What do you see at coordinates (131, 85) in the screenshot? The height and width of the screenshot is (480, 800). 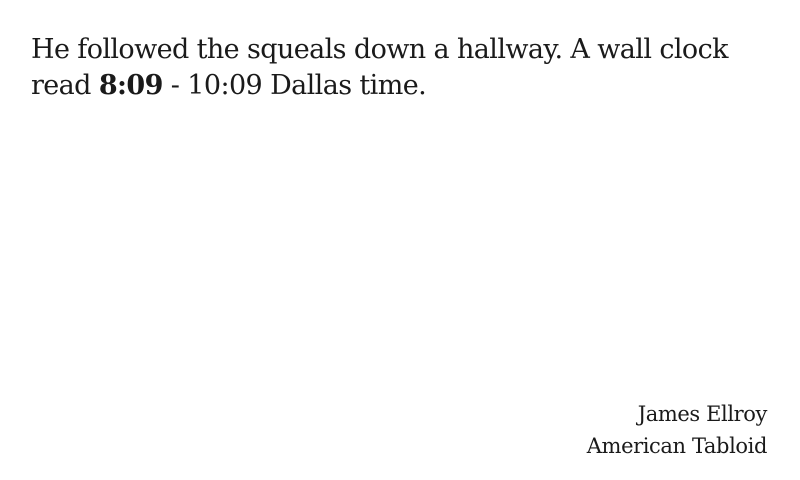 I see `quote-time-highlight: 8:09` at bounding box center [131, 85].